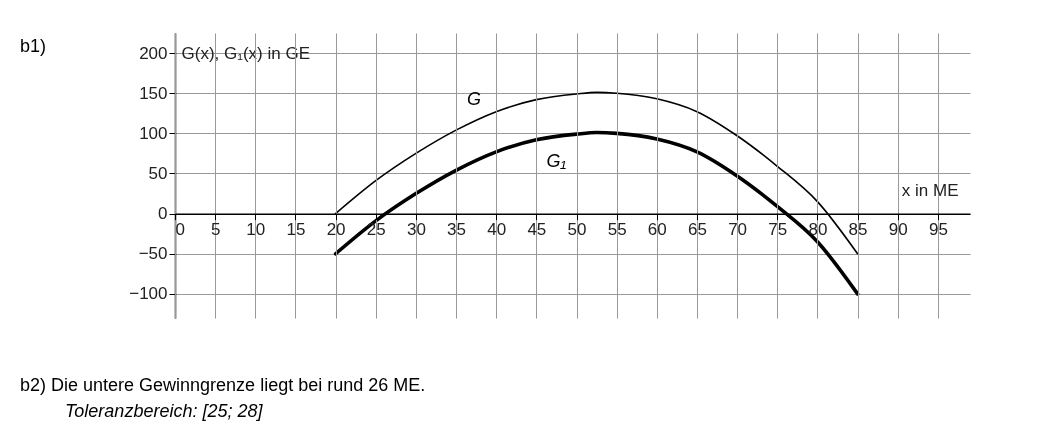  I want to click on x-axis-title: x in ME, so click(930, 191).